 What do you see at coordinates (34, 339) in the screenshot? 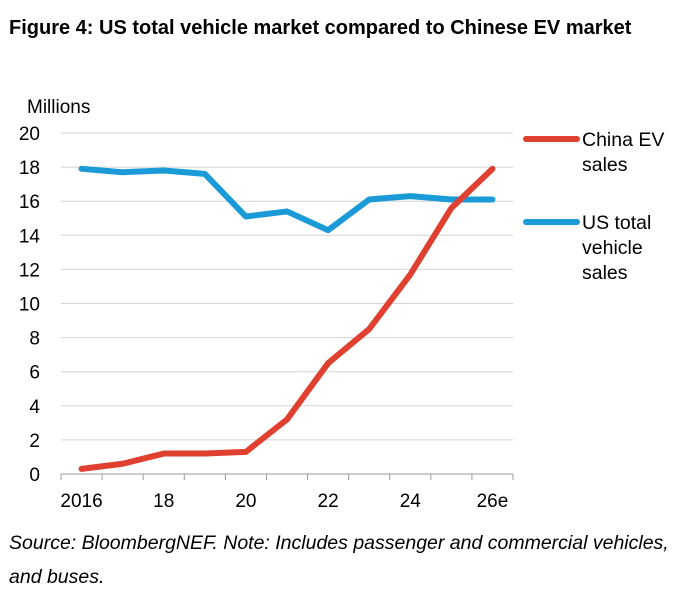
I see `y-tick-label: 8` at bounding box center [34, 339].